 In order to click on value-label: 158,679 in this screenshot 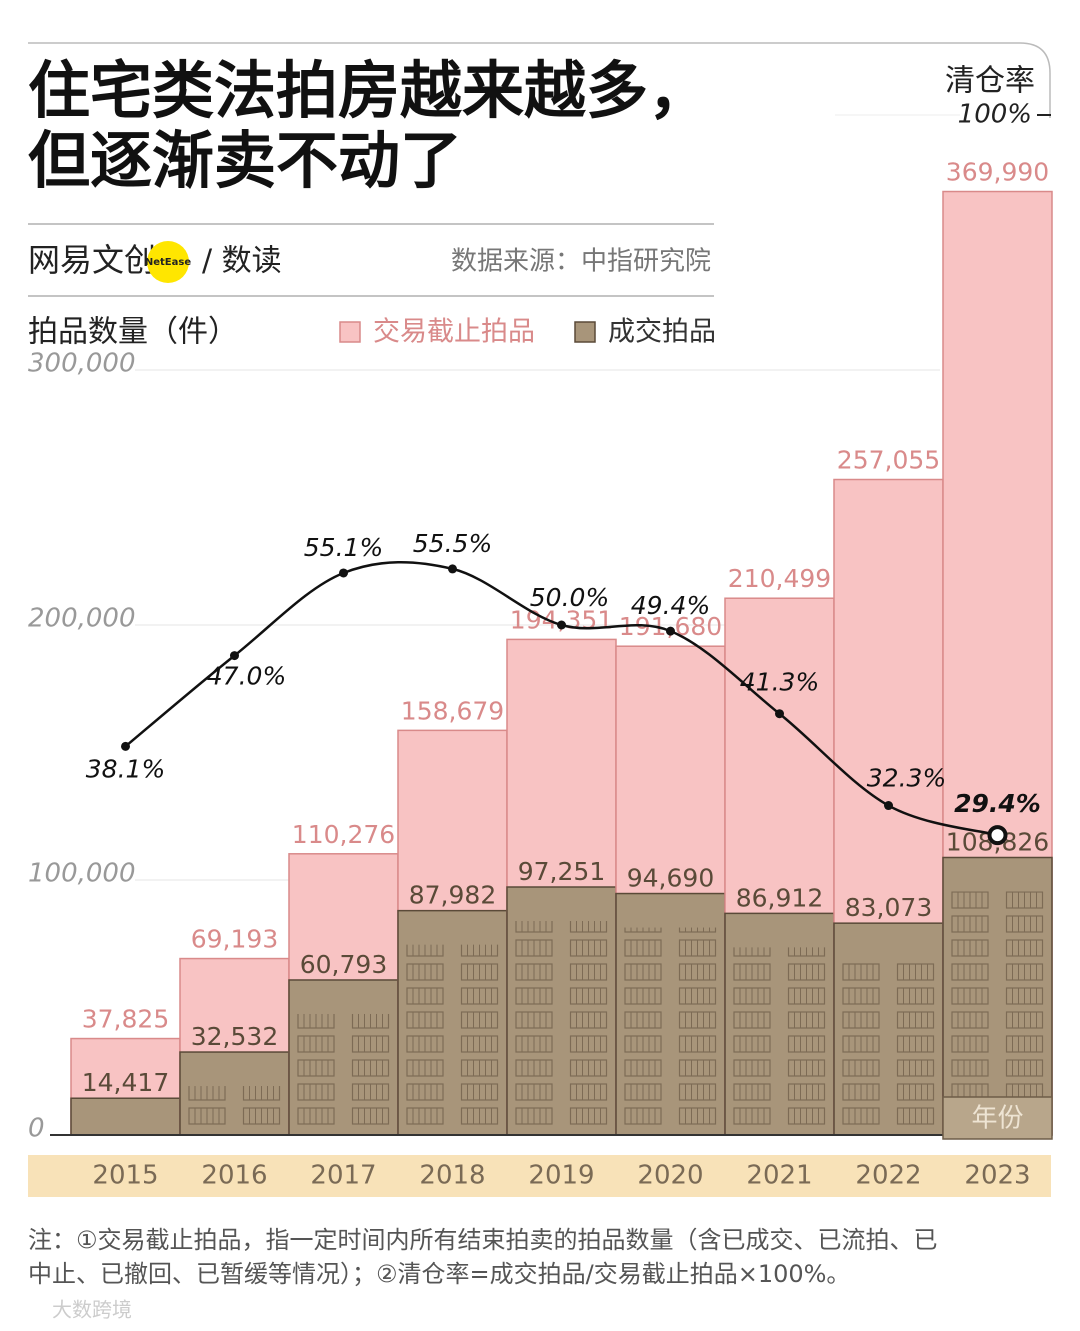, I will do `click(452, 710)`.